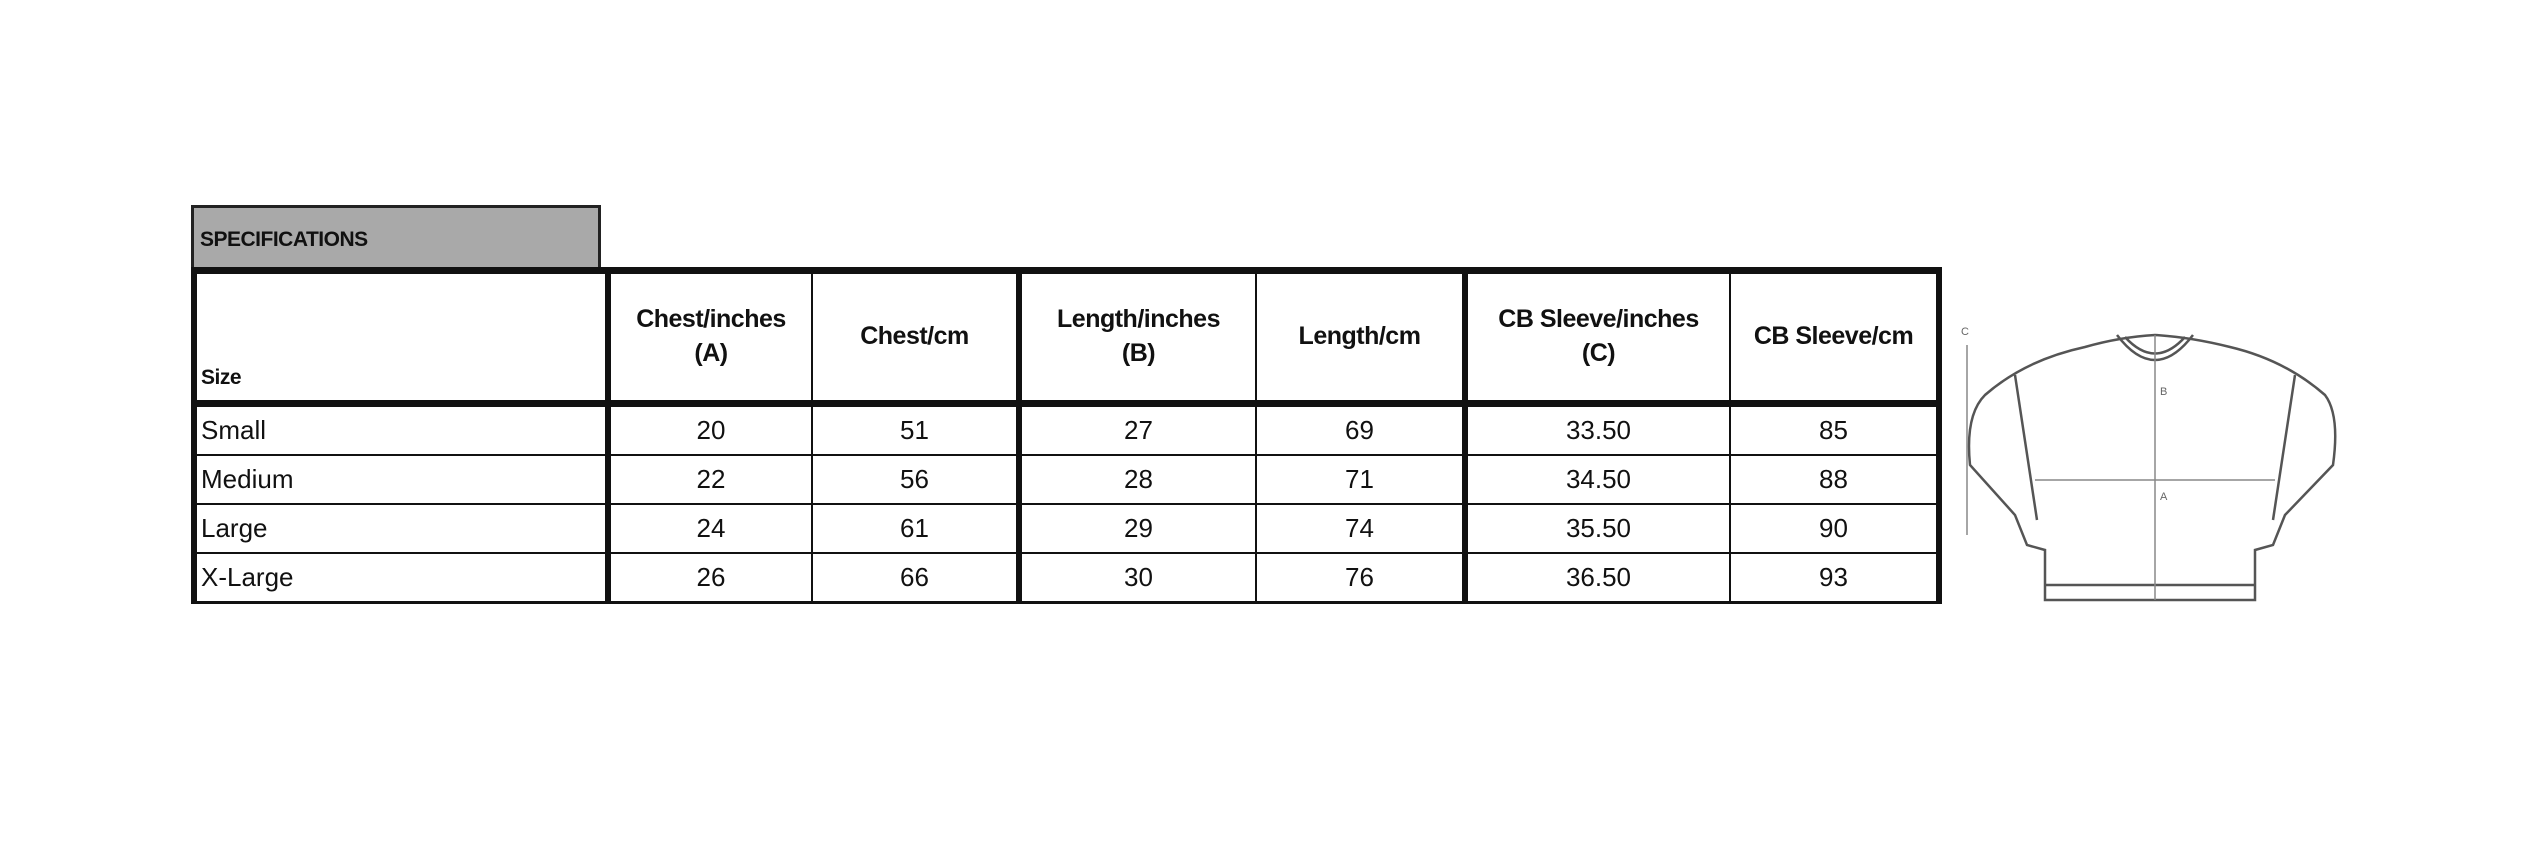 Image resolution: width=2536 pixels, height=849 pixels. Describe the element at coordinates (1360, 479) in the screenshot. I see `value-cell: 71` at that location.